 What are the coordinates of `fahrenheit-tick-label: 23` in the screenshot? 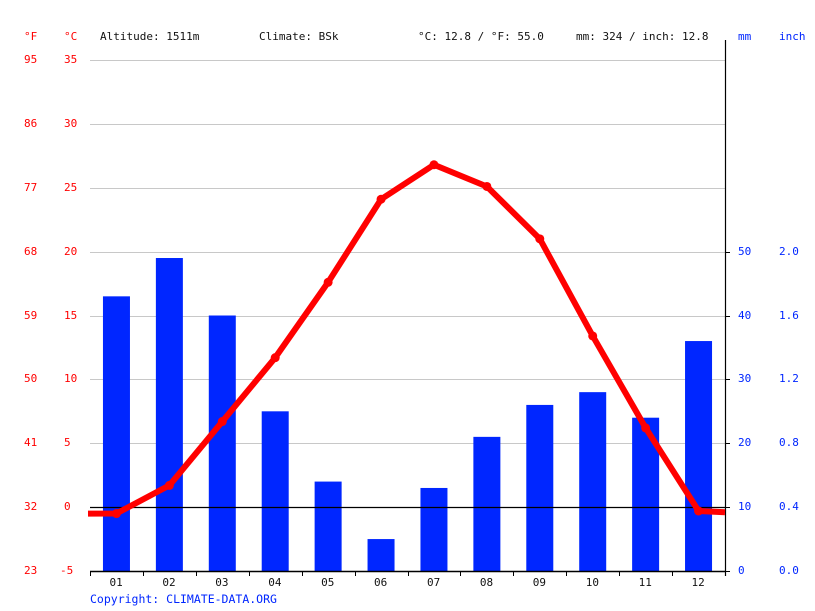 It's located at (31, 570).